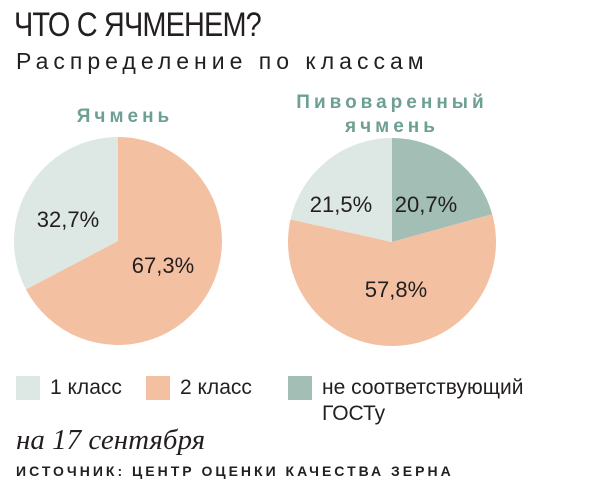  What do you see at coordinates (300, 388) in the screenshot?
I see `legend-swatch-non-gost` at bounding box center [300, 388].